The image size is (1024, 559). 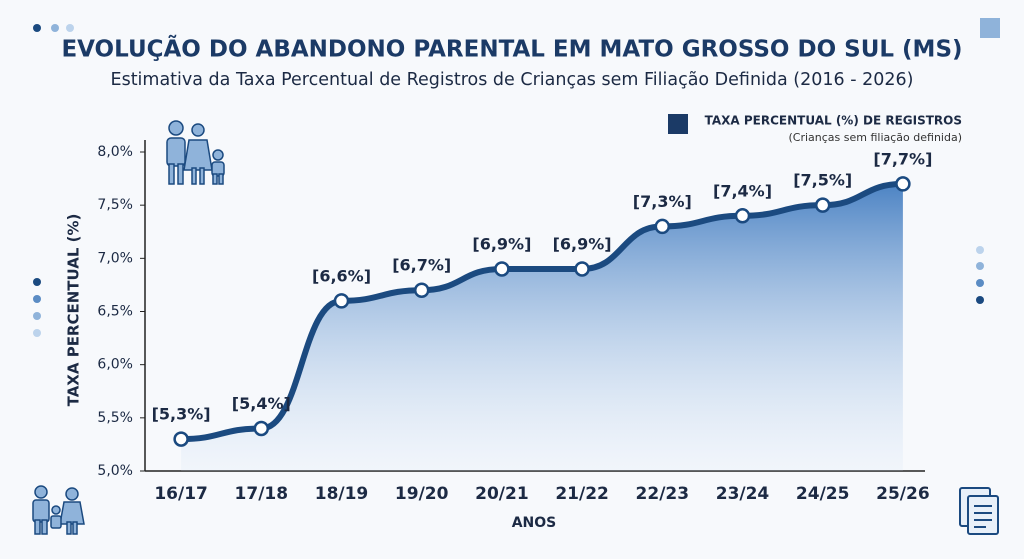 What do you see at coordinates (663, 494) in the screenshot?
I see `x-tick-label: 22/23` at bounding box center [663, 494].